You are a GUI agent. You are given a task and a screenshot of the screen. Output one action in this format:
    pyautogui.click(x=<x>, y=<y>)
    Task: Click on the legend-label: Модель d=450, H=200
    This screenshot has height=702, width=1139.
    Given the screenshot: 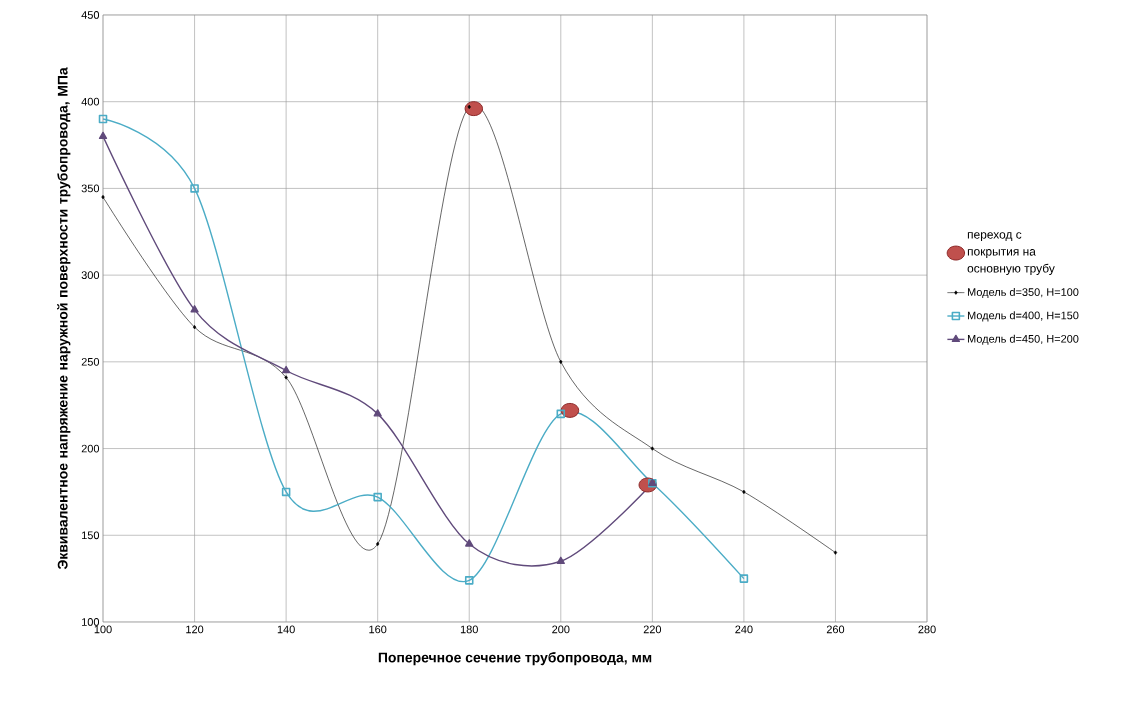 What is the action you would take?
    pyautogui.click(x=1023, y=339)
    